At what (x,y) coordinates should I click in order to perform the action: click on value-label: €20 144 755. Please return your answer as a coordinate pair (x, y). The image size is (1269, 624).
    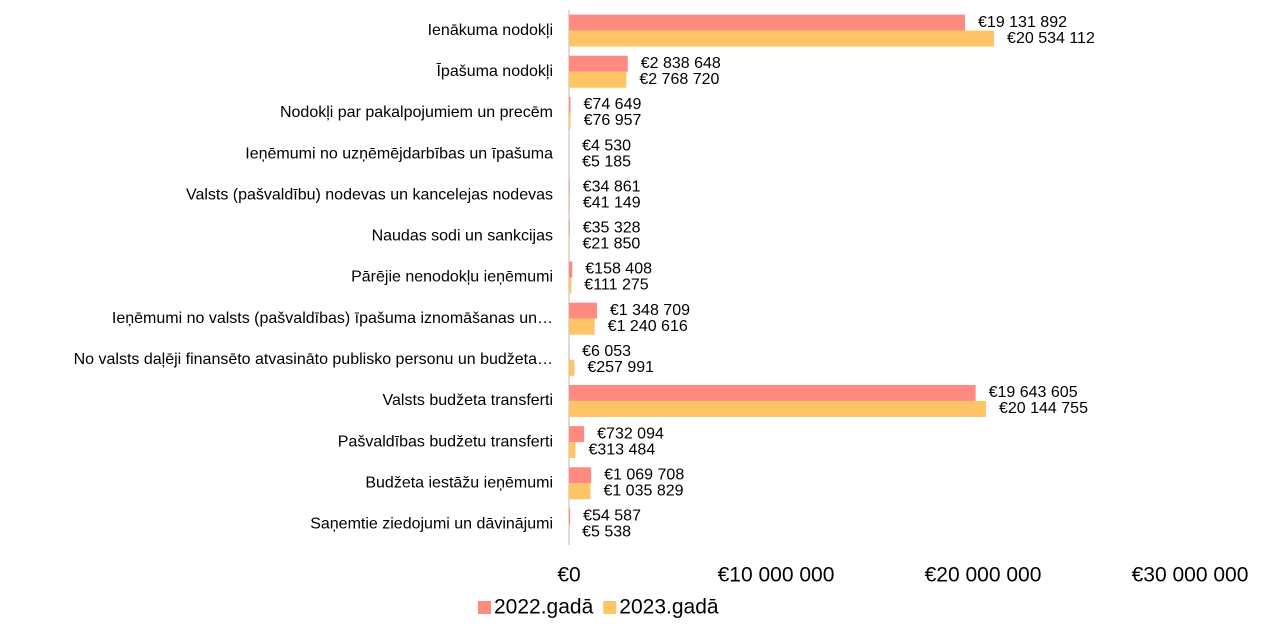
    Looking at the image, I should click on (1043, 408).